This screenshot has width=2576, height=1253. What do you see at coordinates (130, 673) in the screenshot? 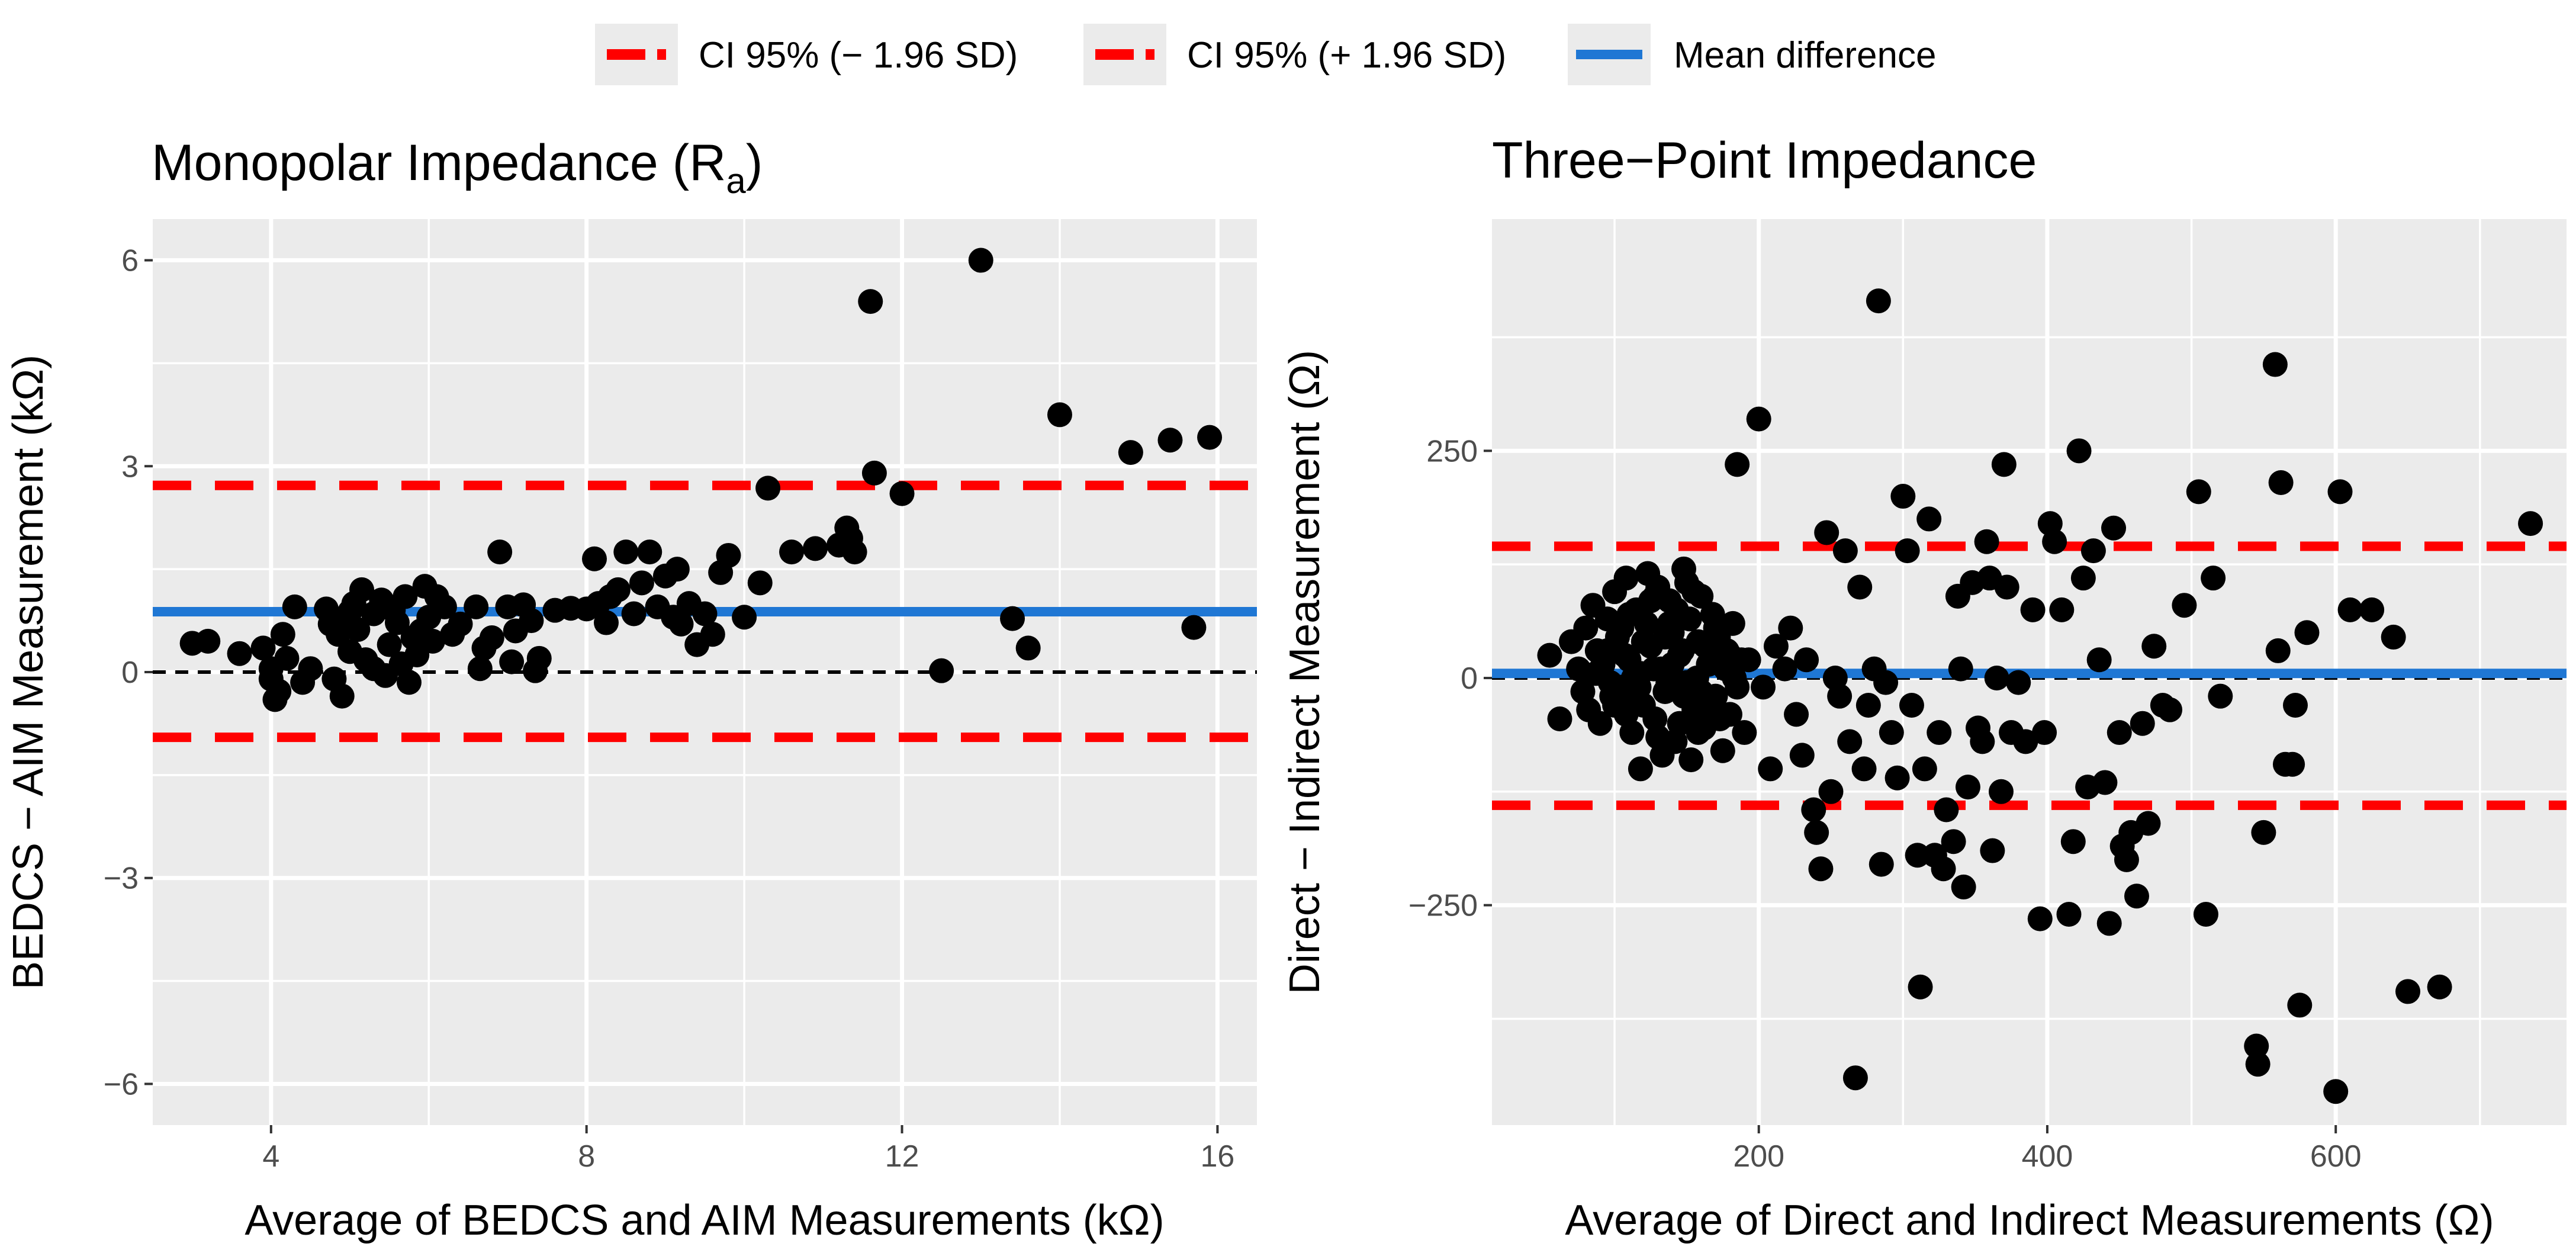
I see `y-tick-label: 0` at bounding box center [130, 673].